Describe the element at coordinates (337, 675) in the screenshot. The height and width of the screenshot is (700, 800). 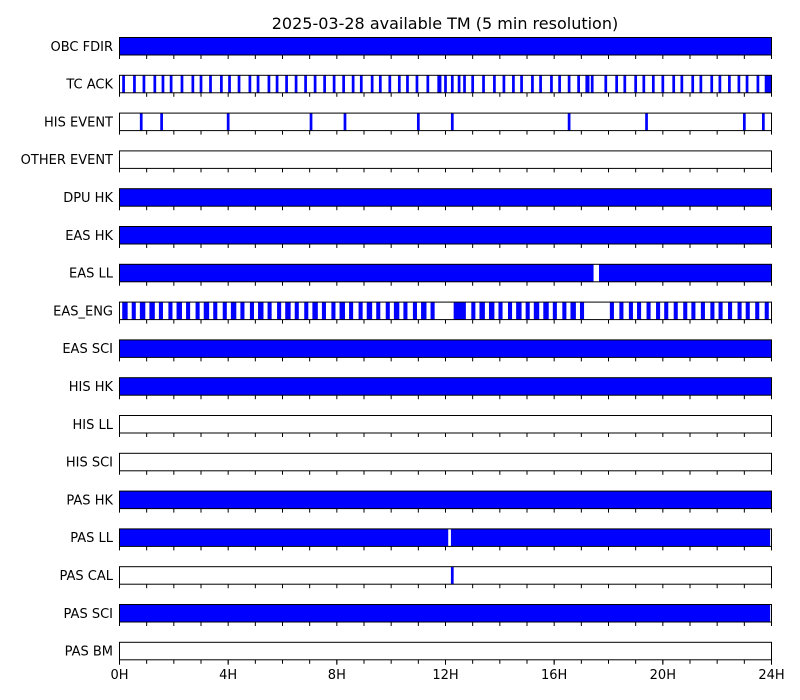
I see `x-tick-label: 8H` at that location.